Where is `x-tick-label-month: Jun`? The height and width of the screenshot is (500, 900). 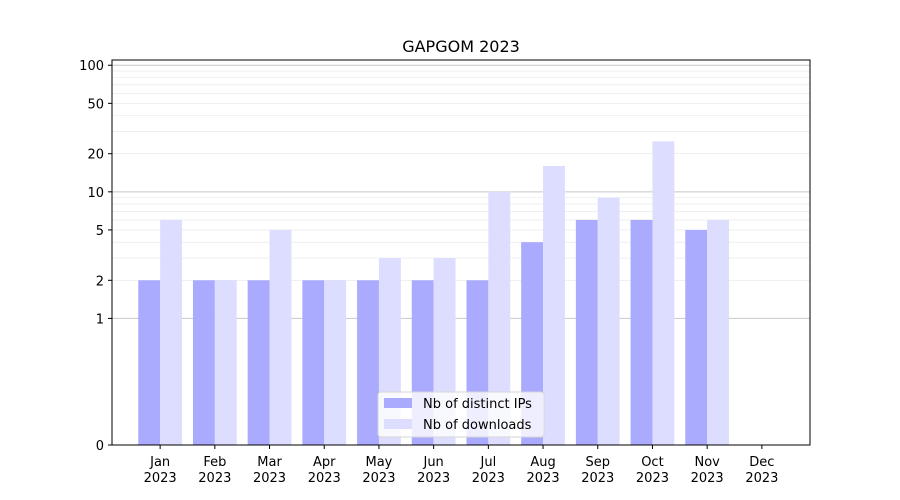
x-tick-label-month: Jun is located at coordinates (432, 462).